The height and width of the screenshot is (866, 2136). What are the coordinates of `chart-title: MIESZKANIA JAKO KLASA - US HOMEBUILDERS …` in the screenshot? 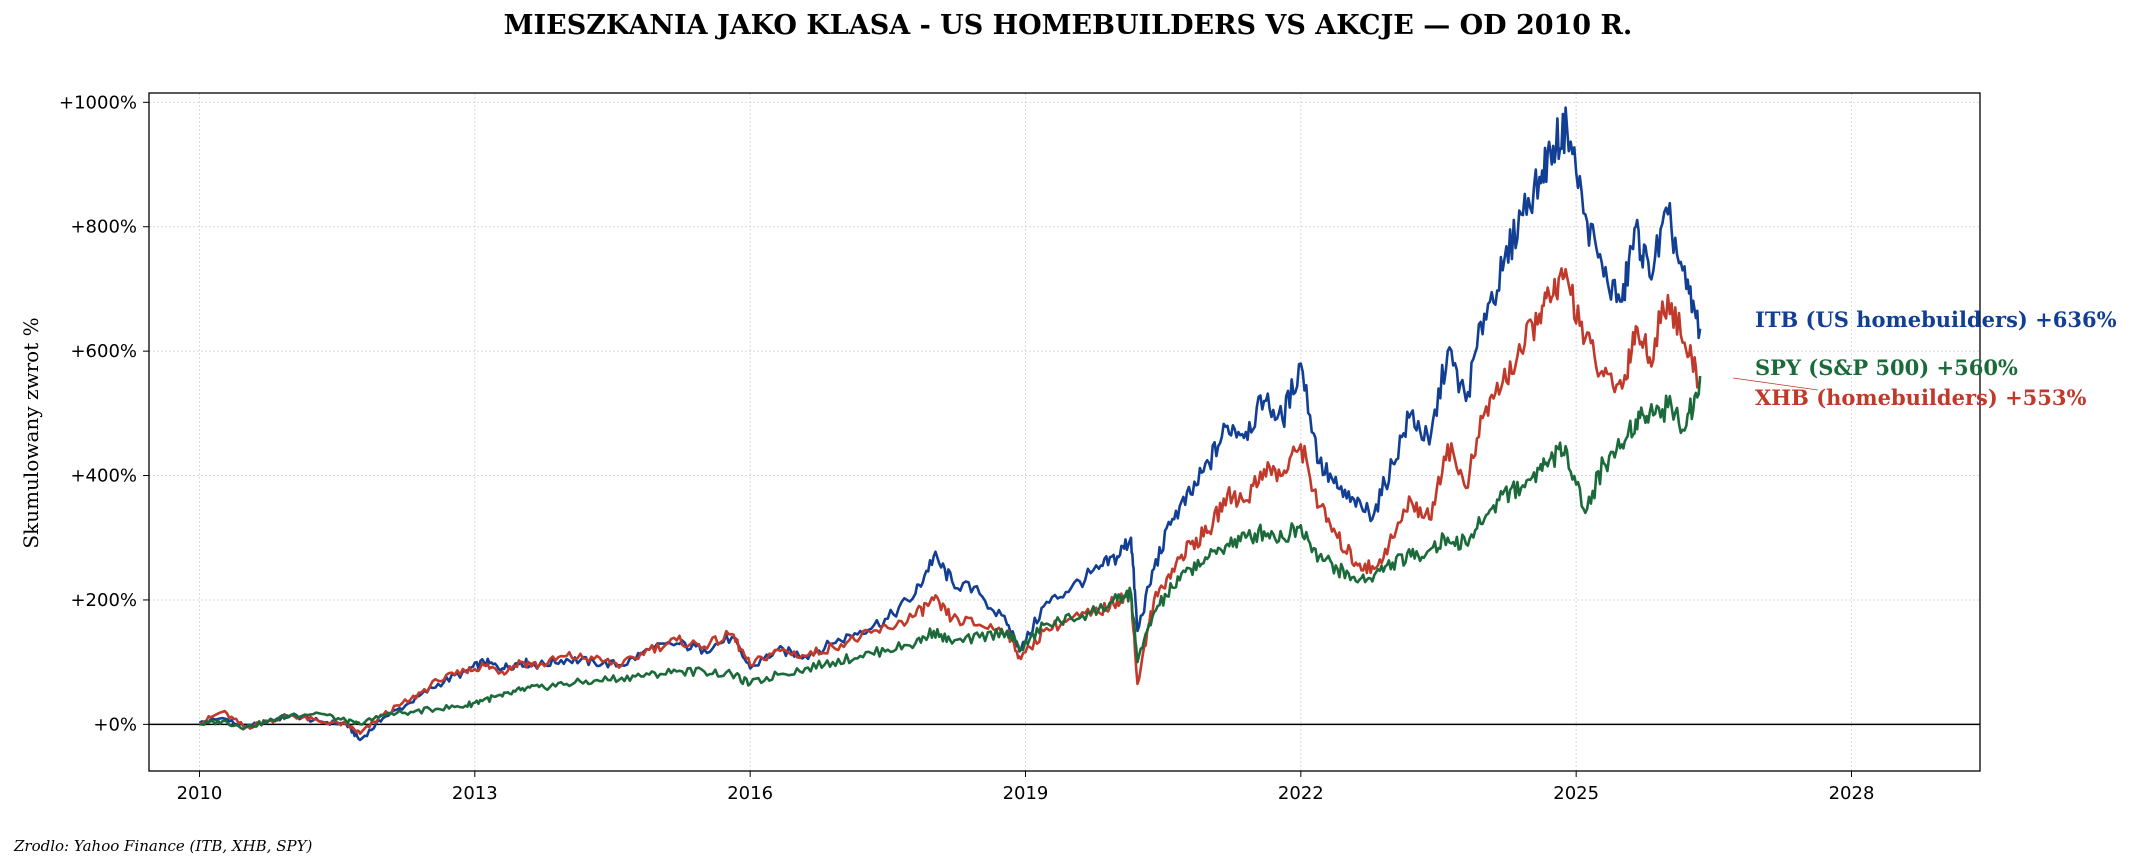 It's located at (1068, 25).